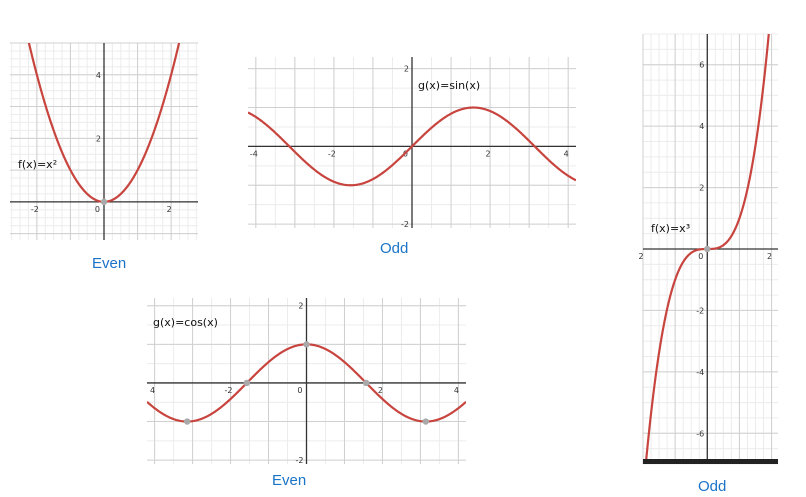 The width and height of the screenshot is (806, 497). I want to click on chart-sine: -4 -2 0 2 4 -2 2 g(x)=sin(x), so click(412, 143).